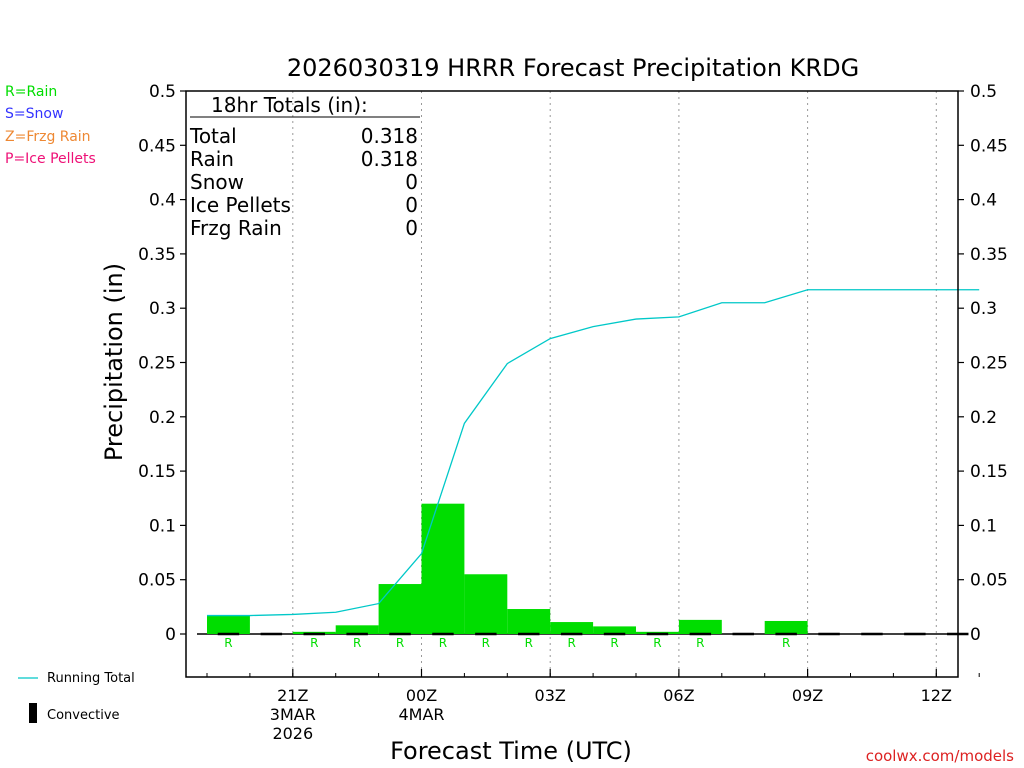 The width and height of the screenshot is (1024, 768). What do you see at coordinates (157, 255) in the screenshot?
I see `y-tick-label-left: 0.35` at bounding box center [157, 255].